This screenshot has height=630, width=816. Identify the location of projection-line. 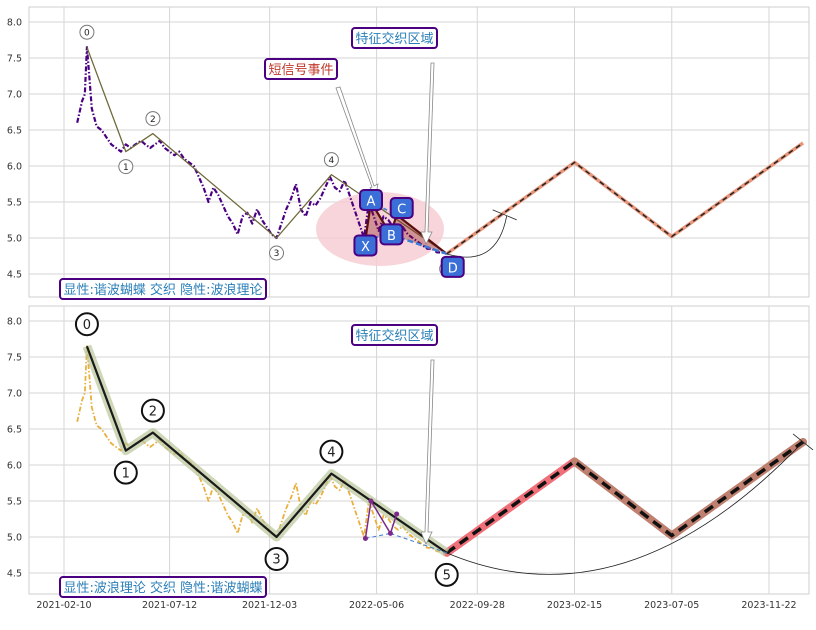
(625, 198).